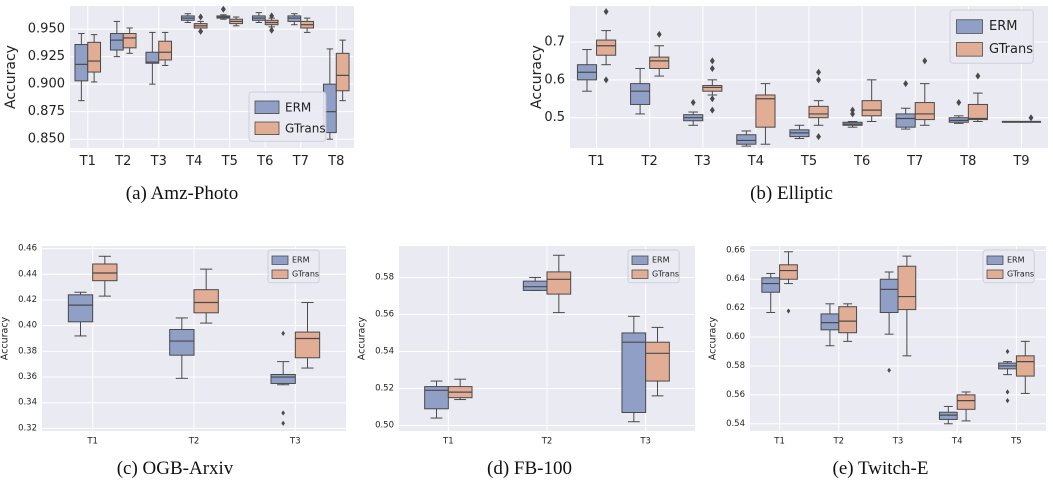 This screenshot has height=489, width=1053. Describe the element at coordinates (182, 194) in the screenshot. I see `caption-amz: (a) Amz-Photo` at that location.